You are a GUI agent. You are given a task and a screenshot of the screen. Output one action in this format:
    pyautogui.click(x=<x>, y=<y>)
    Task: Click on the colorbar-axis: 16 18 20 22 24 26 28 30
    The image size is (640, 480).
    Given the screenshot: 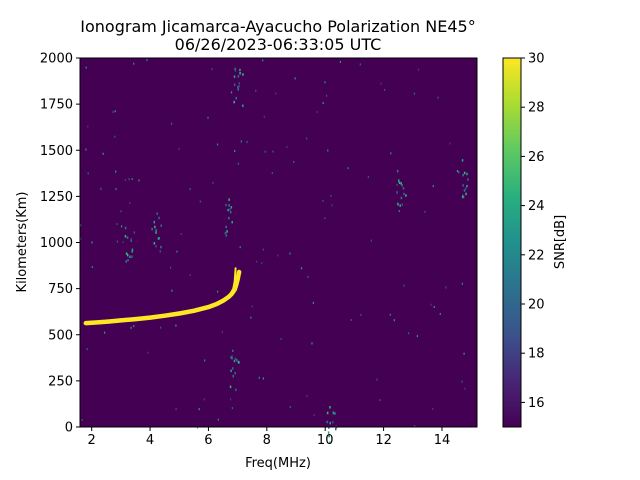 What is the action you would take?
    pyautogui.click(x=533, y=231)
    